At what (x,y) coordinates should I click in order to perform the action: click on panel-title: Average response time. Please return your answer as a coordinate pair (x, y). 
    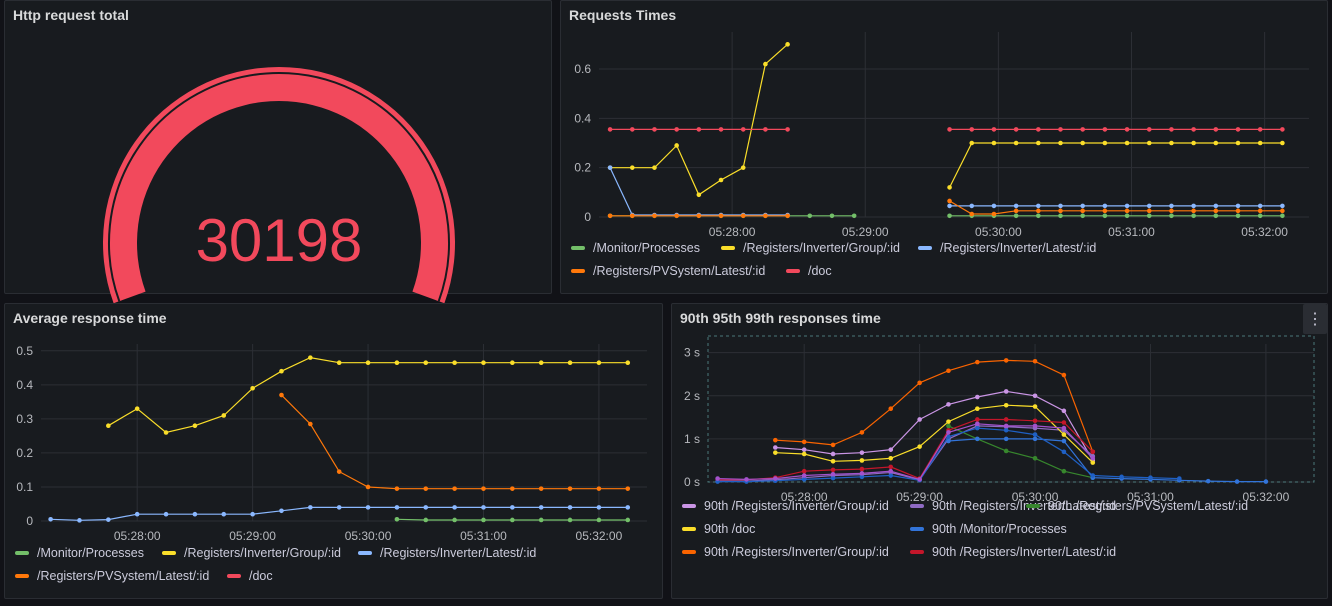
    Looking at the image, I should click on (90, 318).